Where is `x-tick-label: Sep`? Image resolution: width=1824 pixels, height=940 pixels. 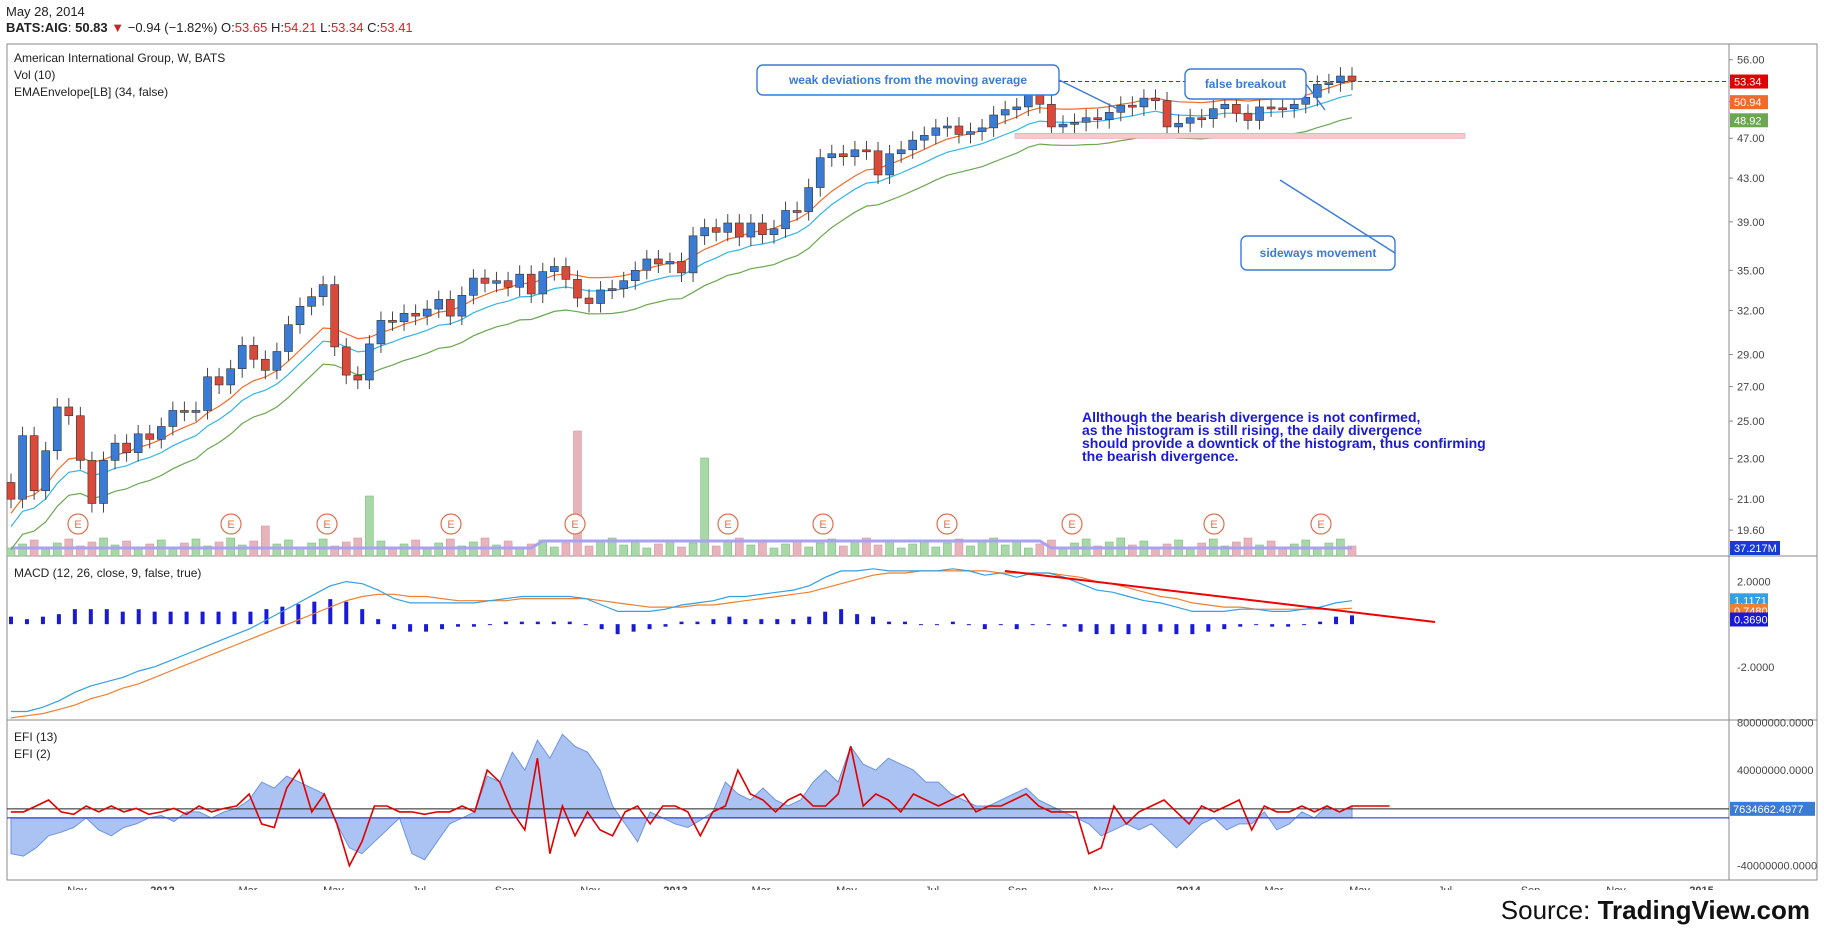
x-tick-label: Sep is located at coordinates (1531, 887).